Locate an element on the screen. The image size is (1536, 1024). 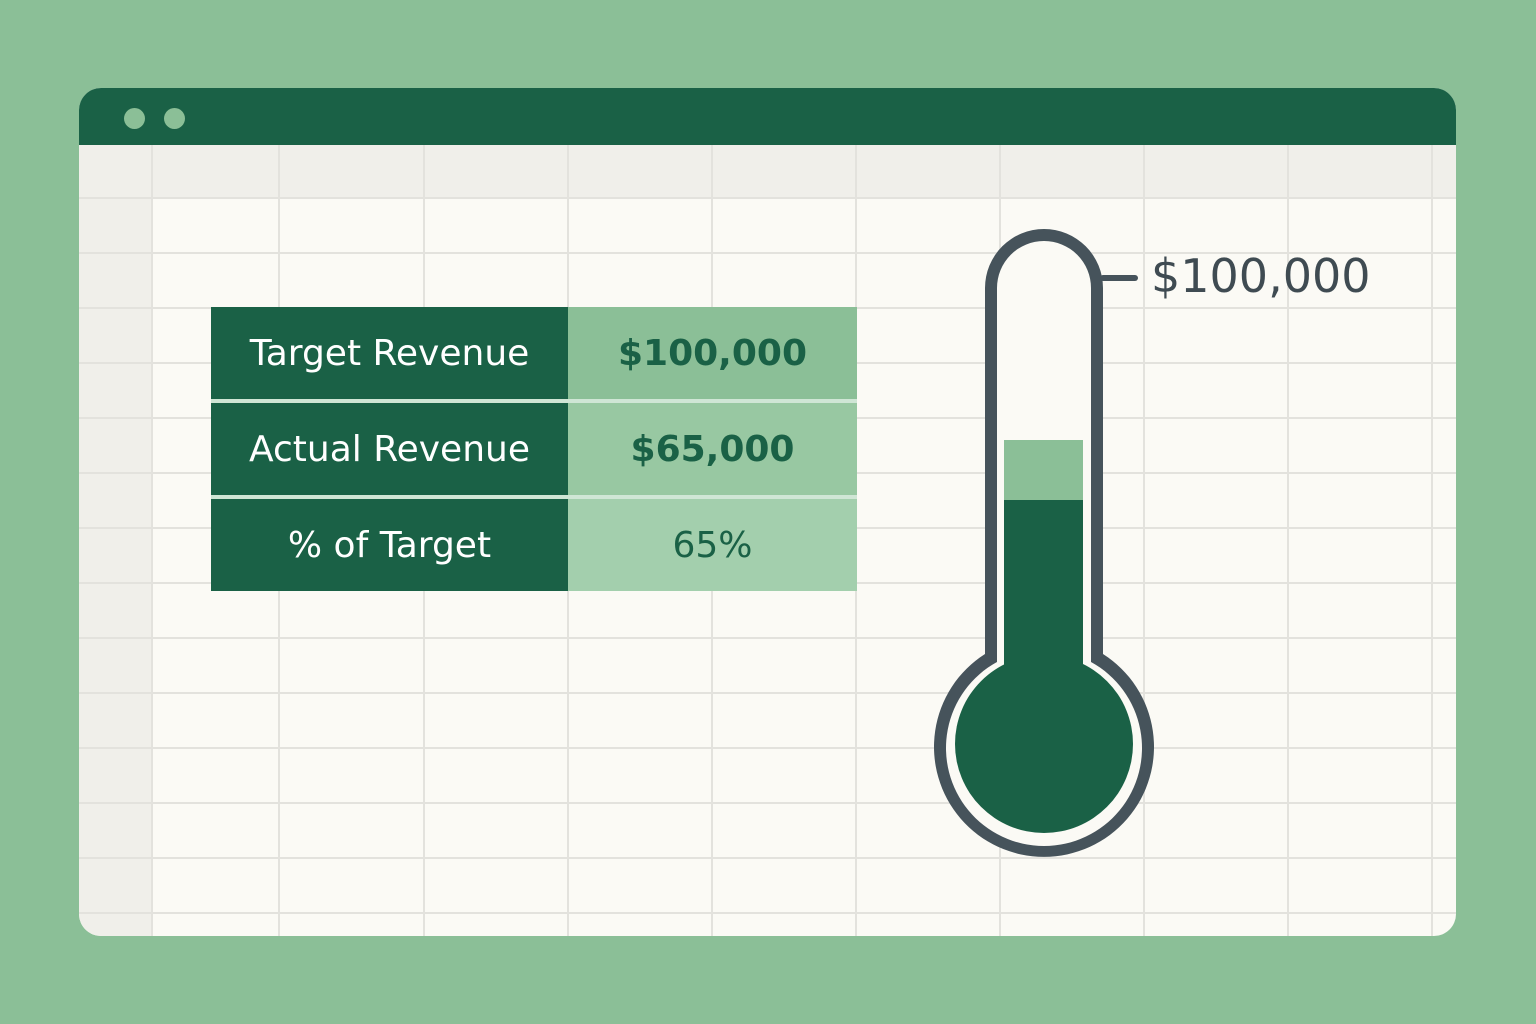
target-revenue-value: $100,000 is located at coordinates (712, 354).